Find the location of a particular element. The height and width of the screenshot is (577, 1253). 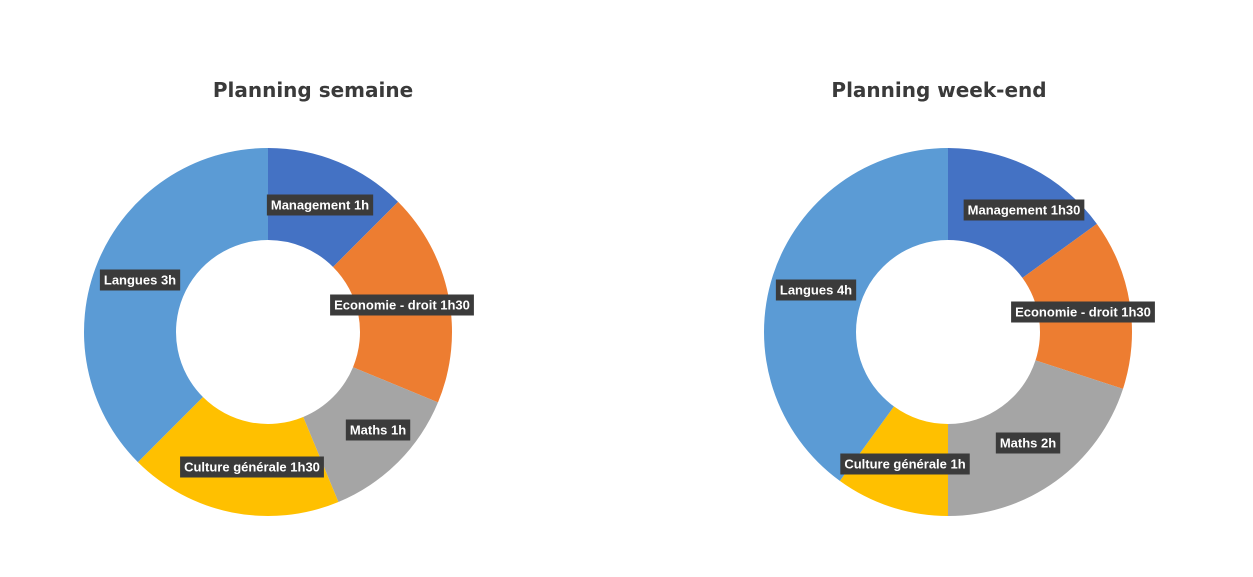

data-label-text: Maths 2h is located at coordinates (1028, 443).